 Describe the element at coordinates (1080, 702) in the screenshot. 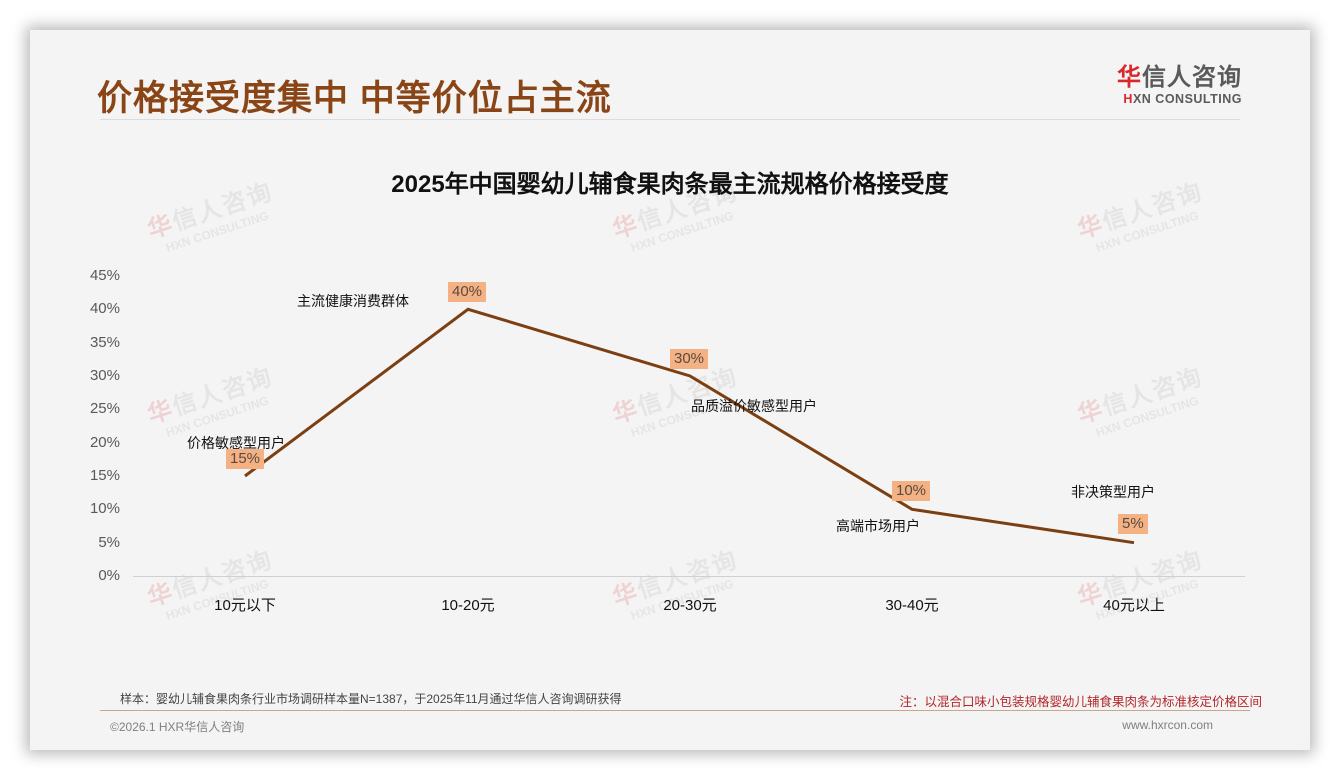

I see `methodology-note: 注：以混合口味小包装规格婴幼儿辅食果肉条为标准核定价格区间` at that location.